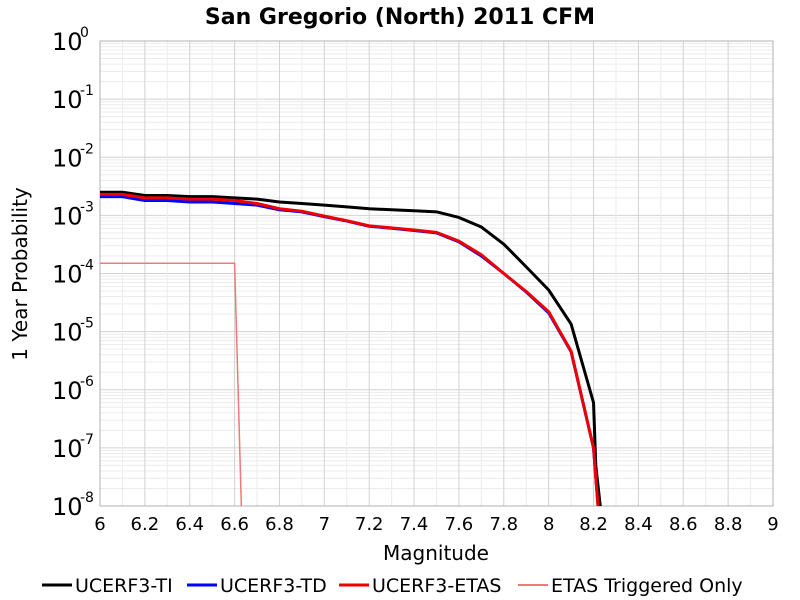 The image size is (800, 600). Describe the element at coordinates (436, 524) in the screenshot. I see `x-tick-labels: 6 6.2 6.4 6.6 6.8 7 7.2 7.4 7.6 7.8 8 8.2 8.4 8.6 8.8 9` at that location.